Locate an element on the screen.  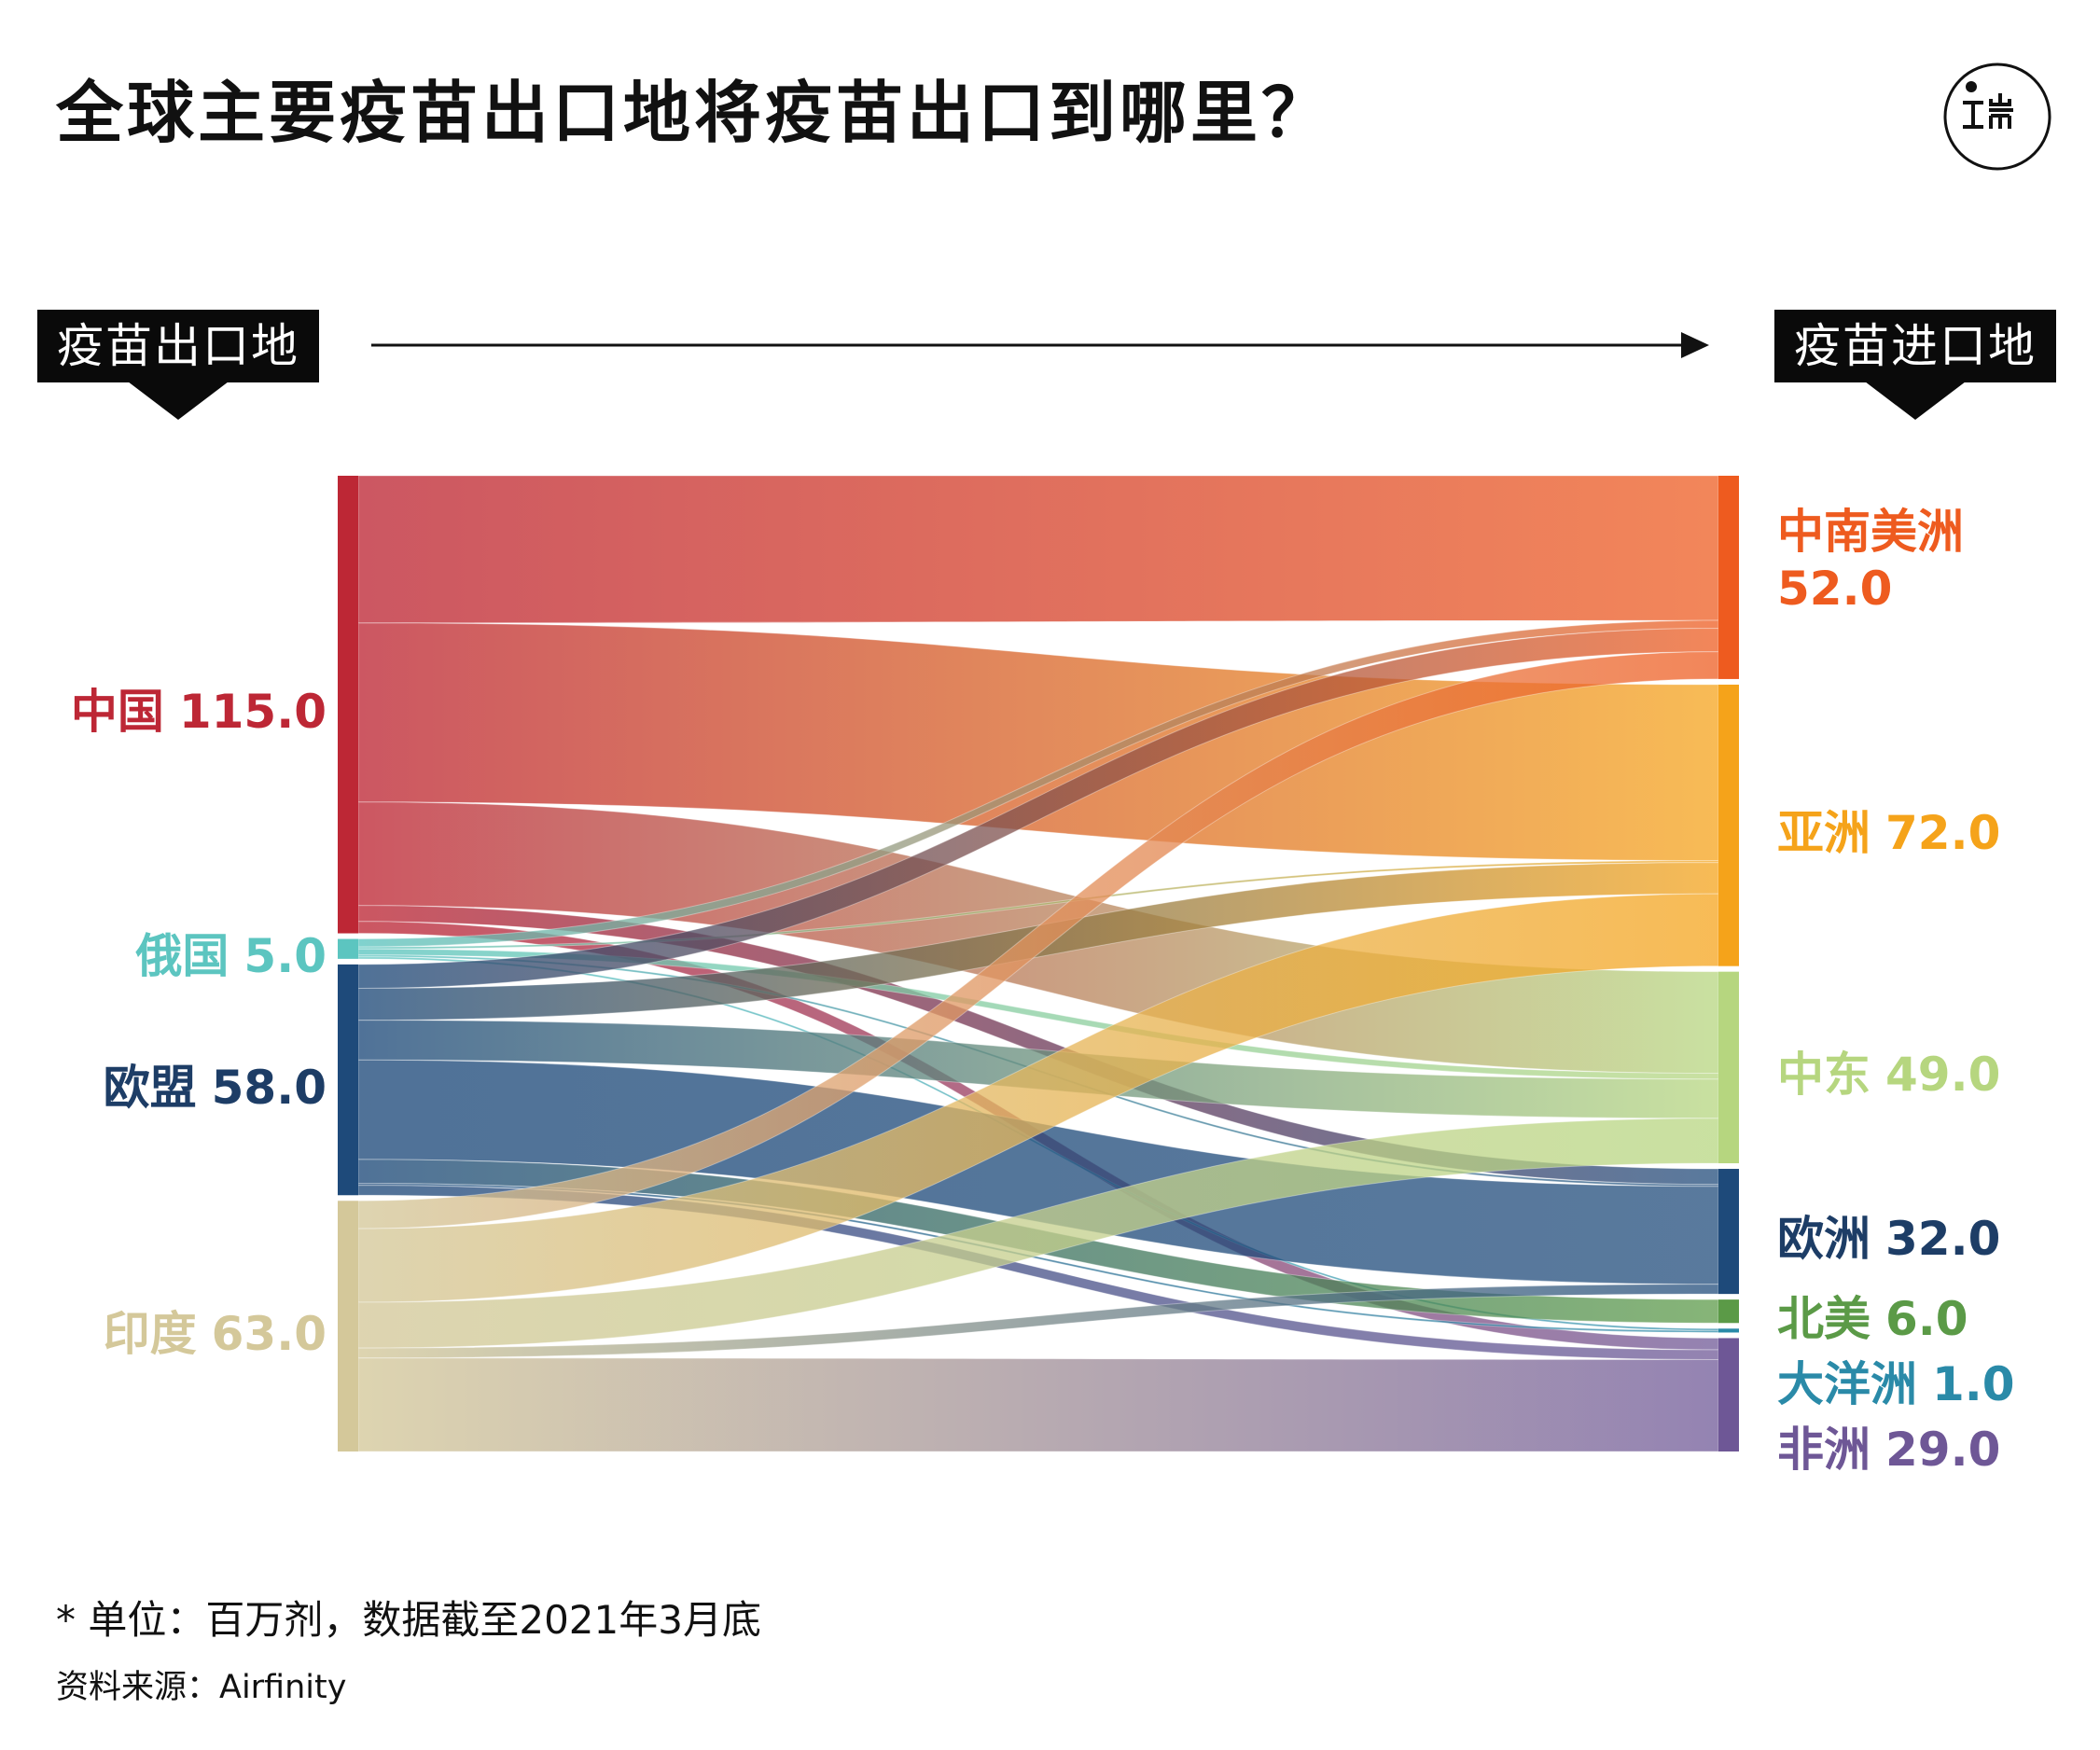
chart-title: 全球主要疫苗出口地将疫苗出口到哪里？ is located at coordinates (694, 113).